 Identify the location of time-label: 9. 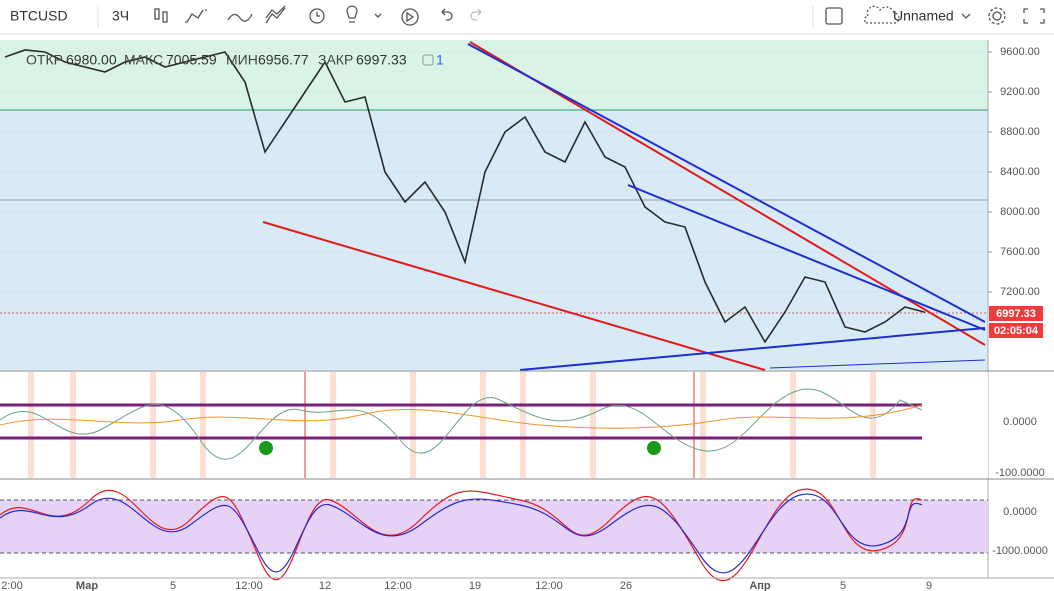
(929, 585).